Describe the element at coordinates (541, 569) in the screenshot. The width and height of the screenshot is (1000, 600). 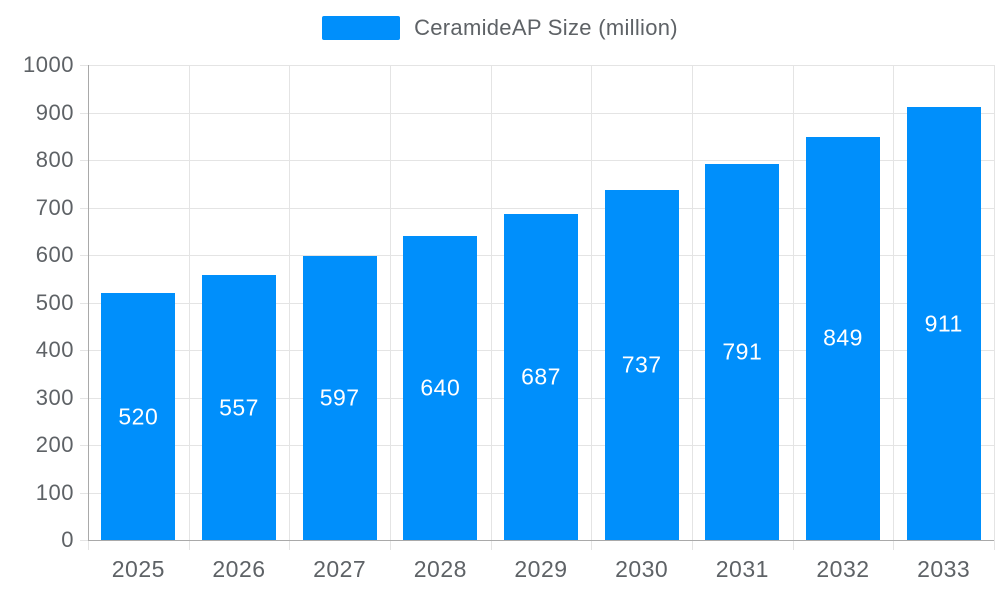
I see `x-axis-label: 2029` at that location.